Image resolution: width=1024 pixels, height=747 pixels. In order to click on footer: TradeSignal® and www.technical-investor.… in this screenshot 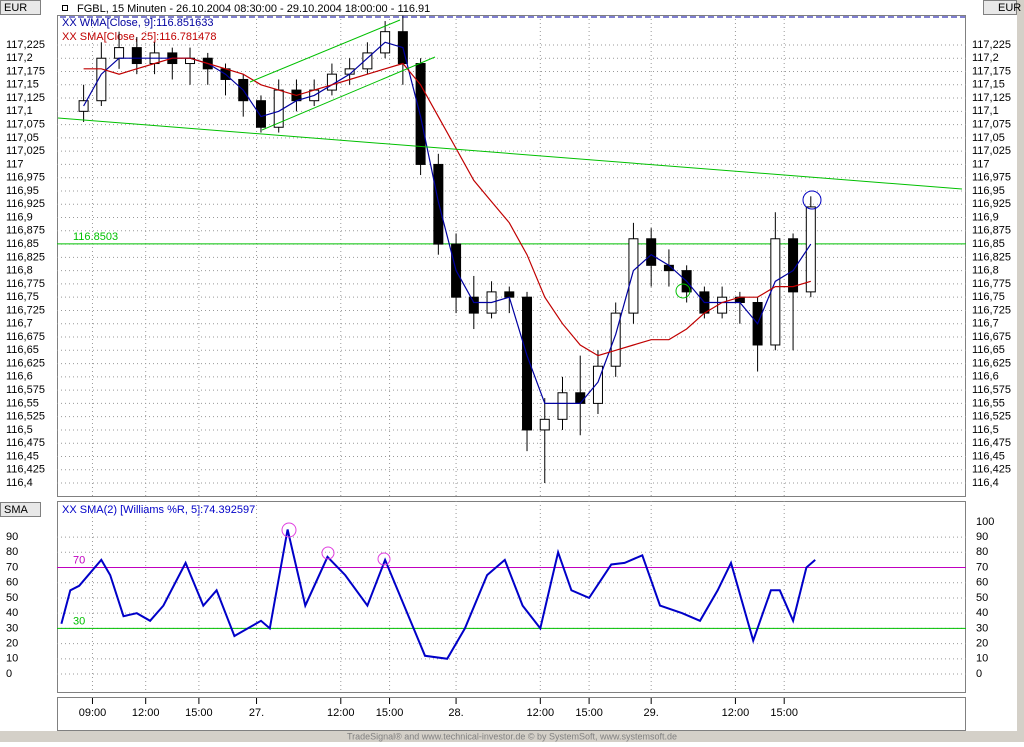, I will do `click(512, 736)`.